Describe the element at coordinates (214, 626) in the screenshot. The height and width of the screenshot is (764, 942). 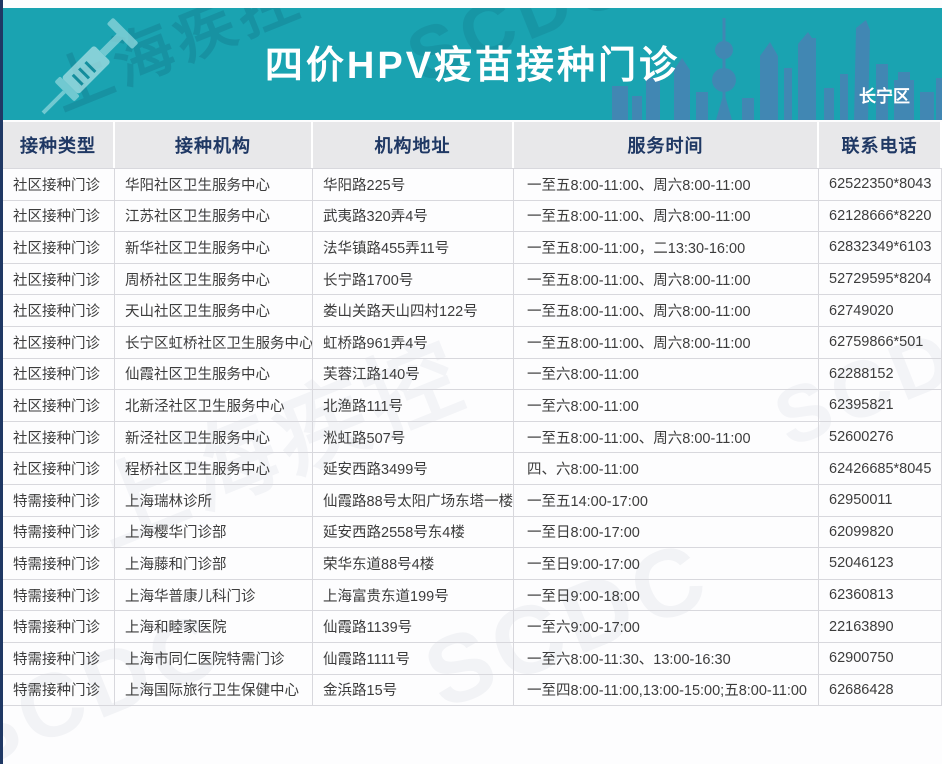
I see `cell-org: 上海和睦家医院` at that location.